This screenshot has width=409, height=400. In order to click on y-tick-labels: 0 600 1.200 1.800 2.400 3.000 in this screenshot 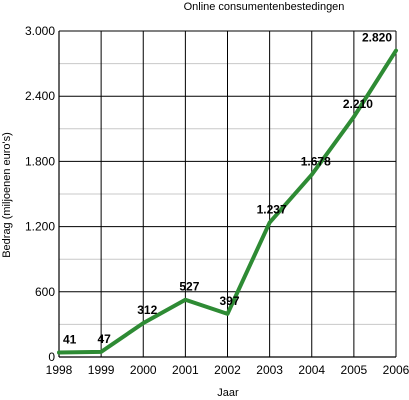, I will do `click(40, 194)`.